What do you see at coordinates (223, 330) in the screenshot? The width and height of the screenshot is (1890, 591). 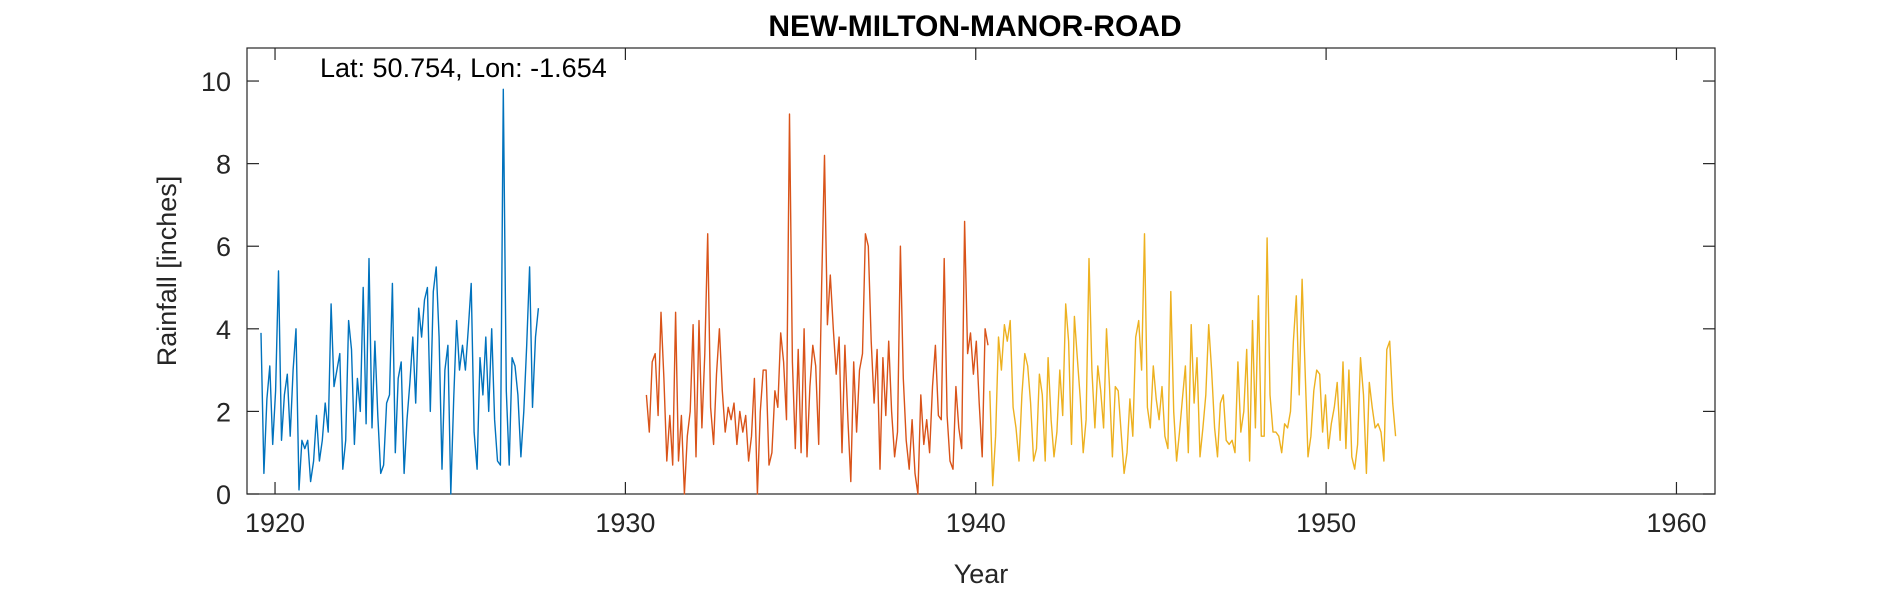 I see `y-tick-label: 4` at bounding box center [223, 330].